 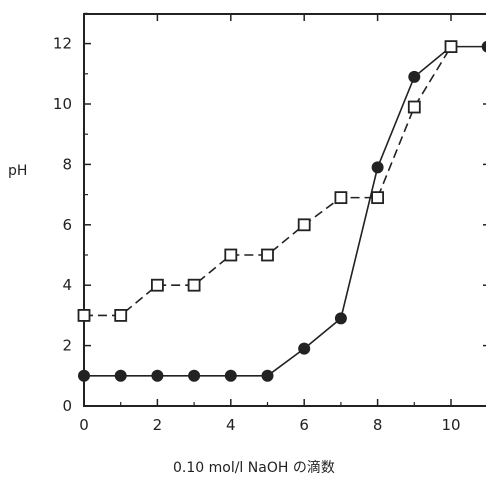 What do you see at coordinates (62, 44) in the screenshot?
I see `y-tick-label: 12` at bounding box center [62, 44].